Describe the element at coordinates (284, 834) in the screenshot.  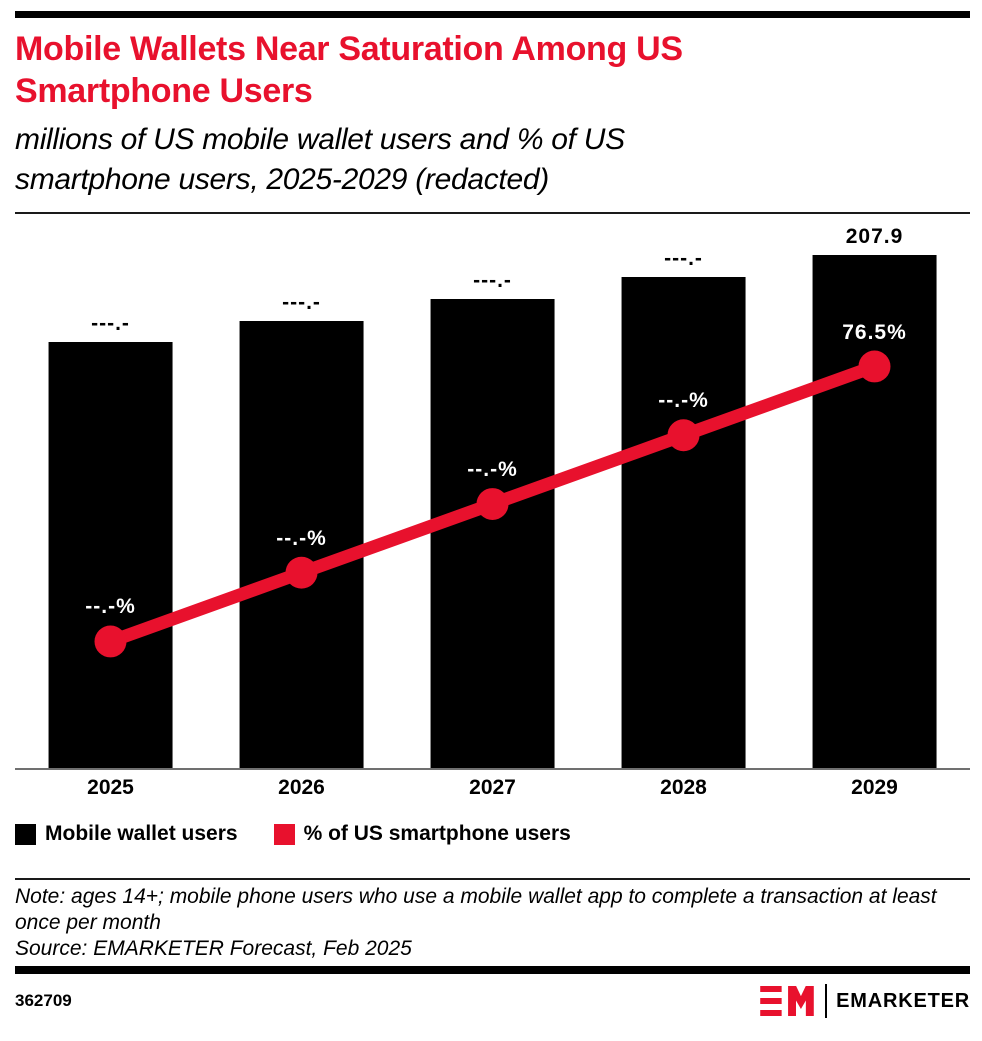
I see `legend-swatch-line` at that location.